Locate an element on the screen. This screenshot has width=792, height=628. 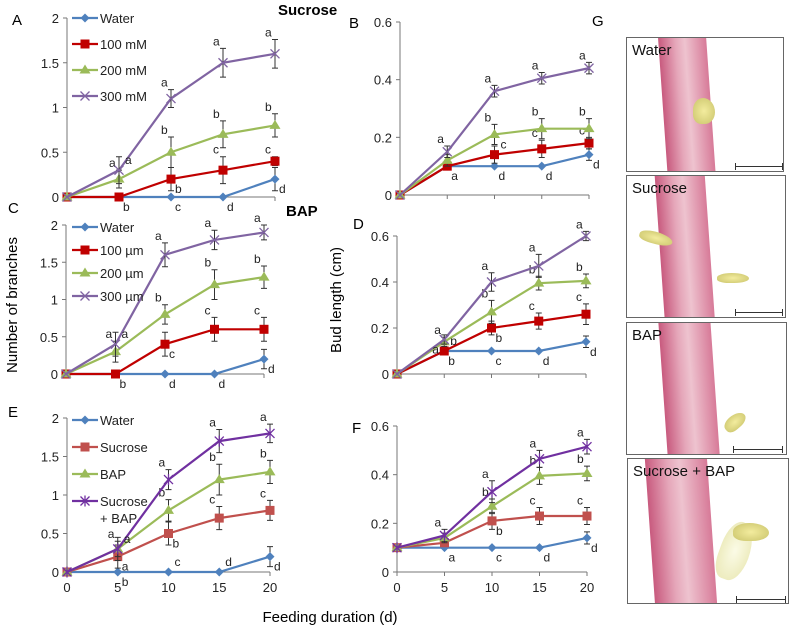
series-300-mm: a a a a is located at coordinates (494, 124).